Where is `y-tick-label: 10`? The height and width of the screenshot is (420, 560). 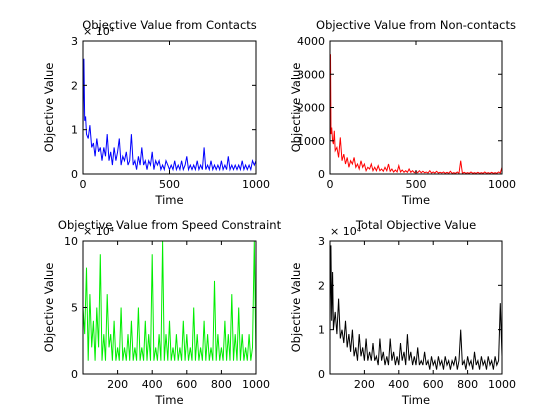
y-tick-label: 10 is located at coordinates (71, 241).